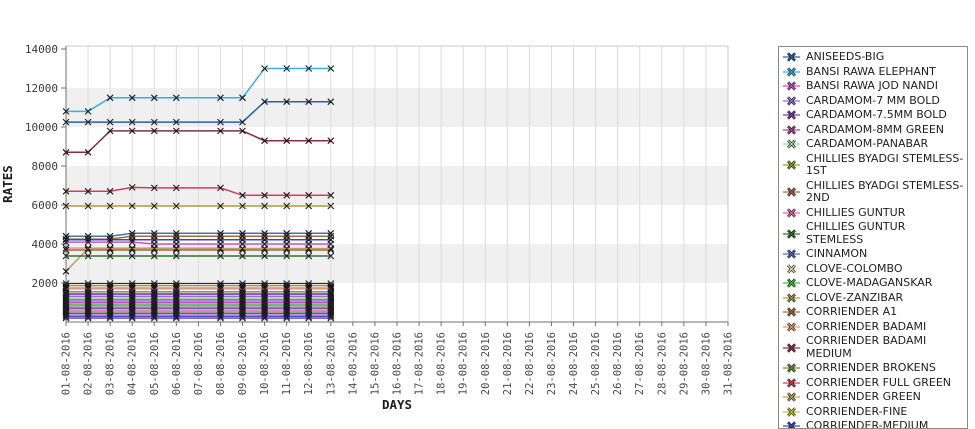 The image size is (975, 429). Describe the element at coordinates (885, 164) in the screenshot. I see `legend-item-label: CHILLIES BYADGI STEMLESS-1ST` at that location.